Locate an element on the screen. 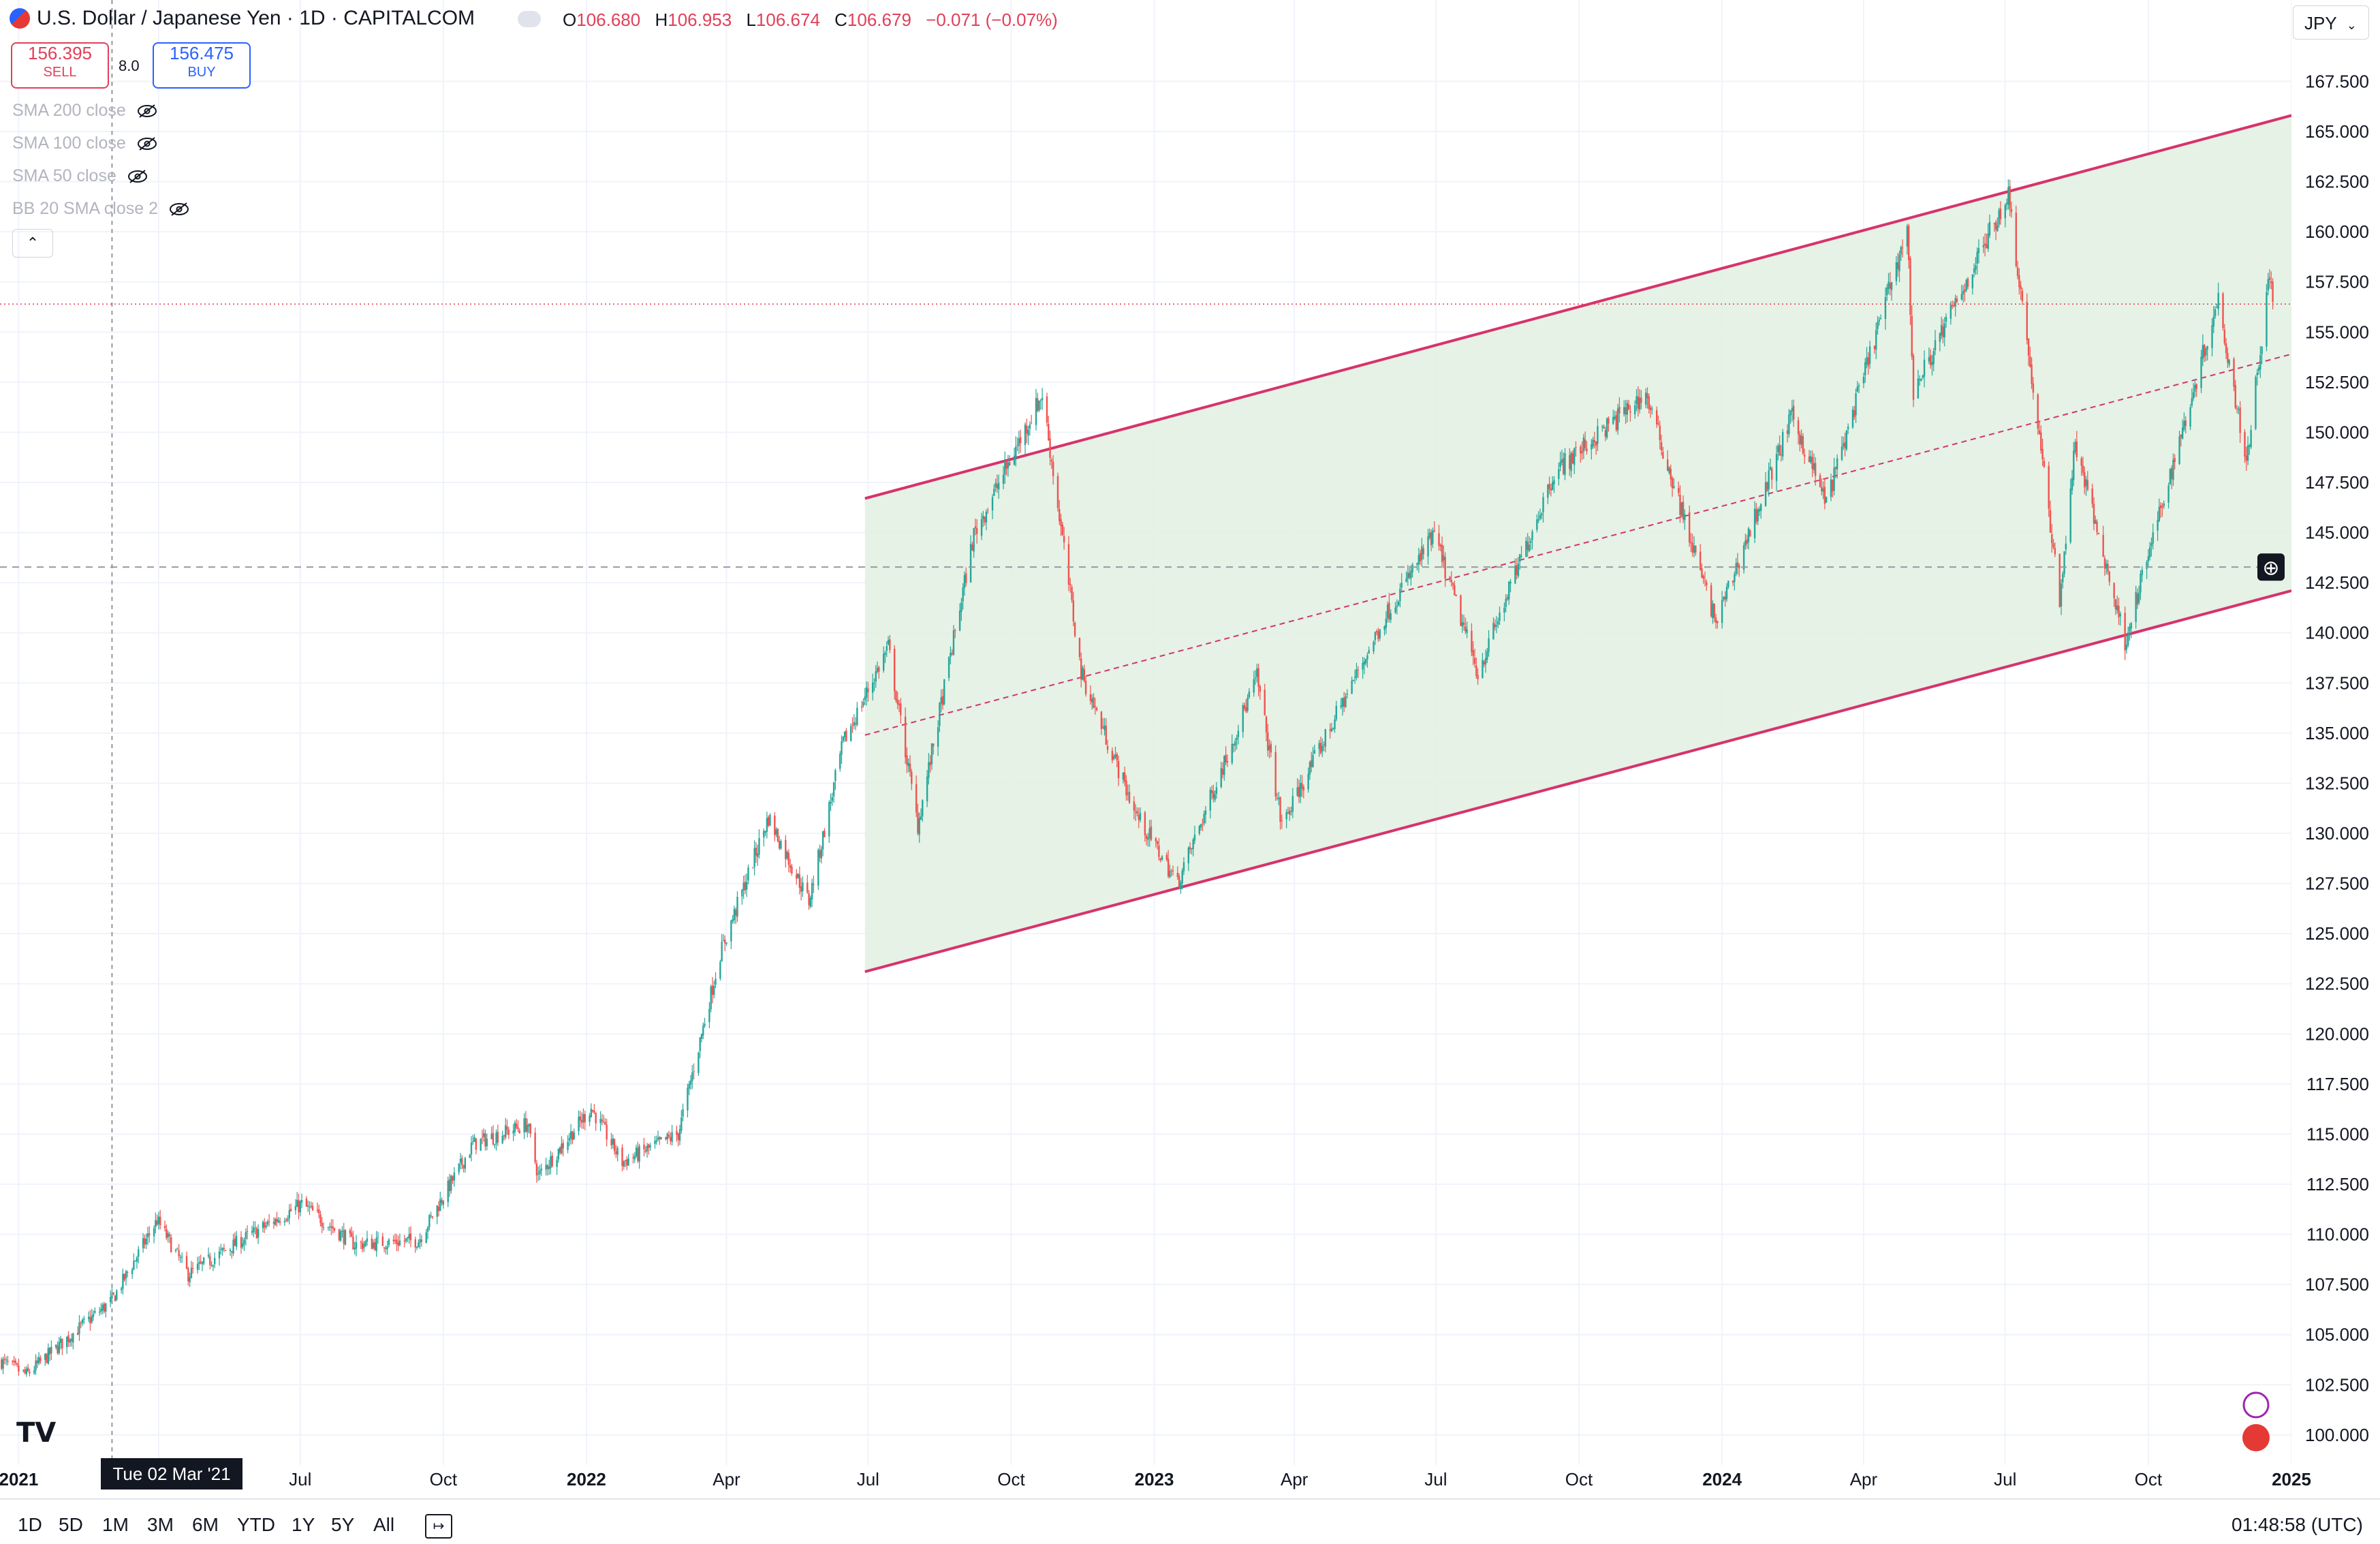 This screenshot has width=2380, height=1544. timeframe-3m: 3M is located at coordinates (160, 1524).